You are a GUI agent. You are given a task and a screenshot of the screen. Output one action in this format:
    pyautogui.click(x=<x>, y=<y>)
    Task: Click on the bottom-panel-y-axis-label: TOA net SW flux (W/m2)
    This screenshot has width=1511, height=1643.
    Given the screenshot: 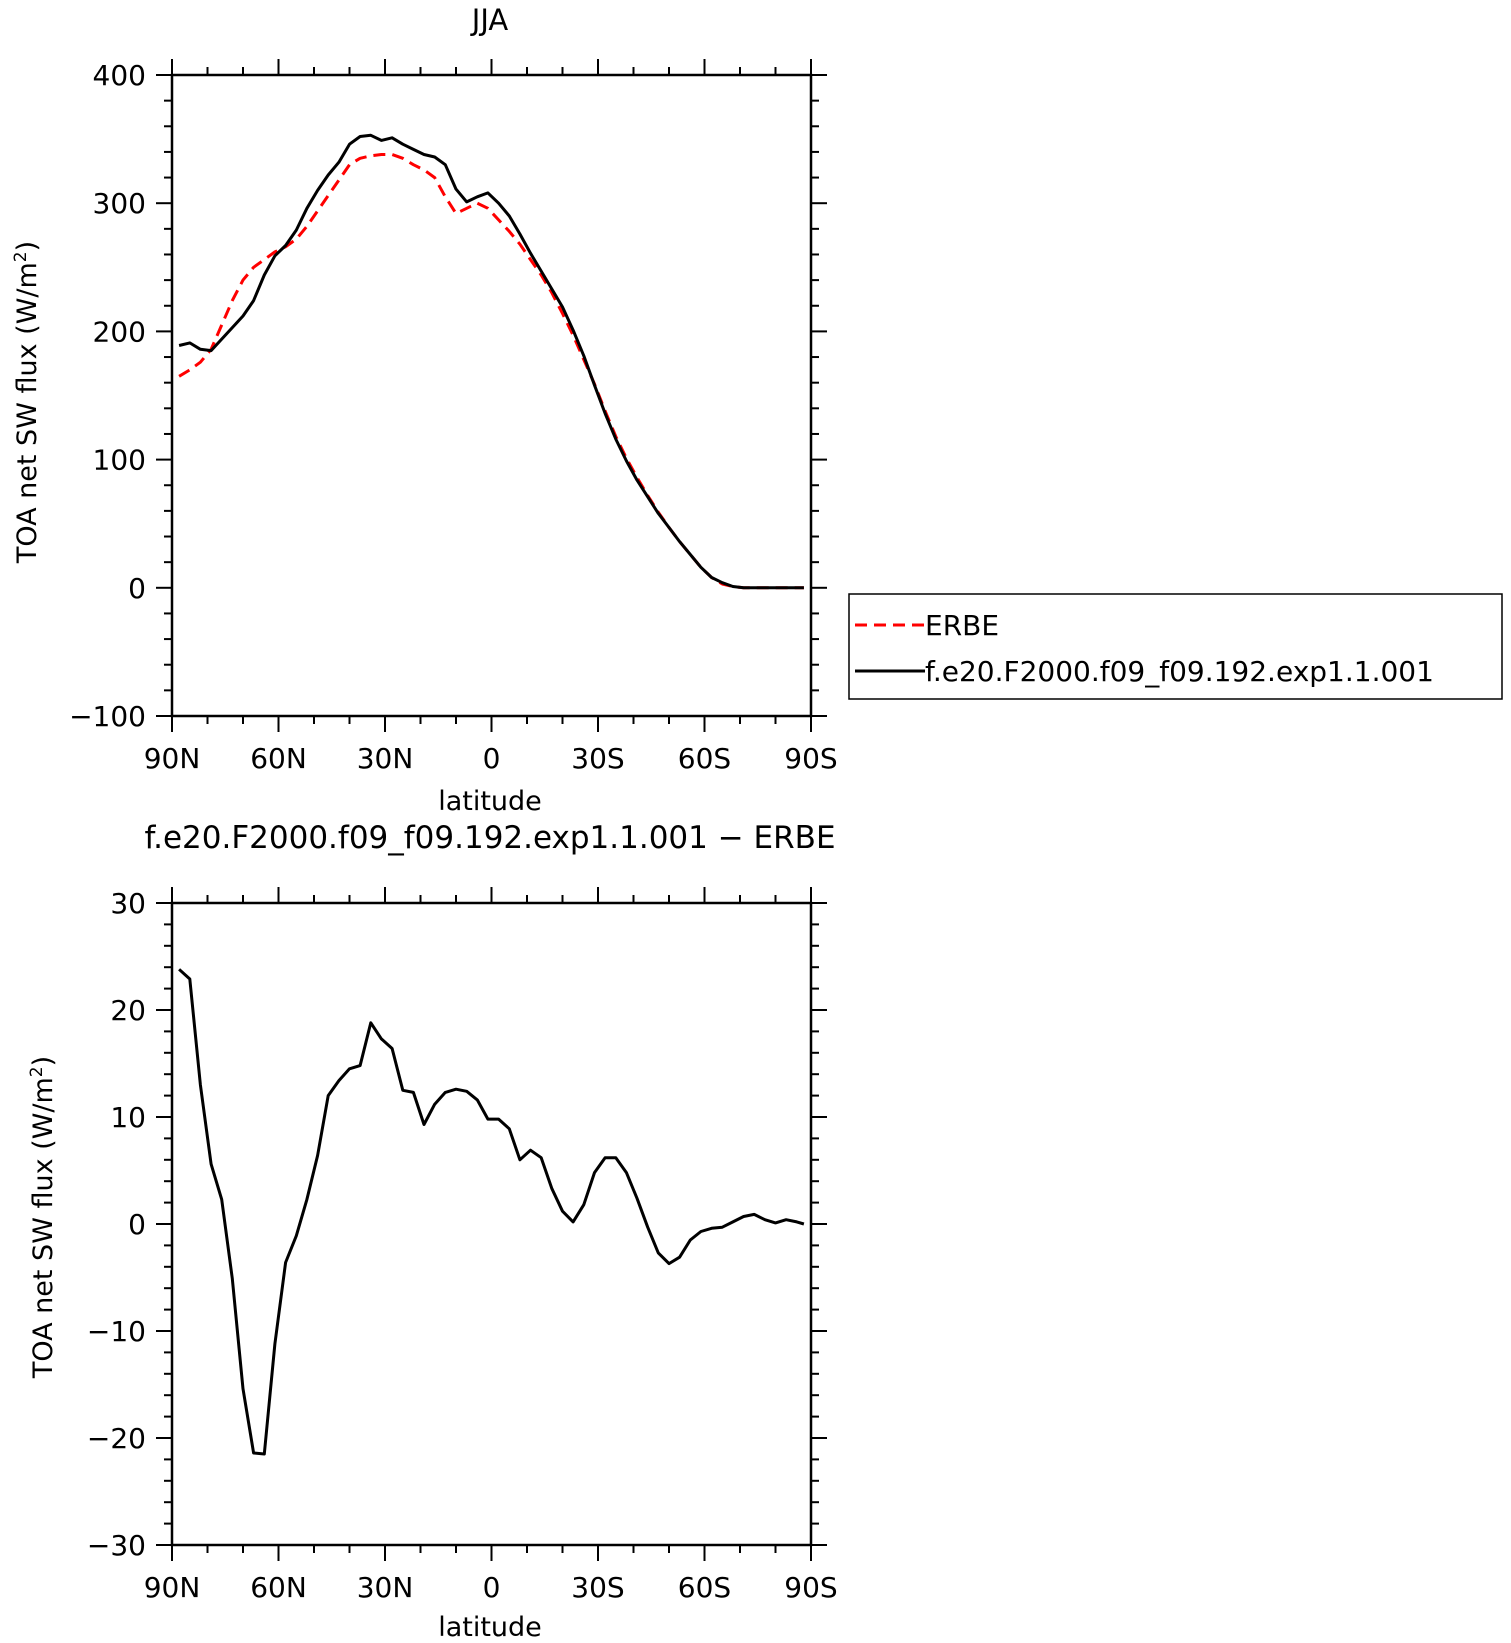 What is the action you would take?
    pyautogui.click(x=43, y=1217)
    